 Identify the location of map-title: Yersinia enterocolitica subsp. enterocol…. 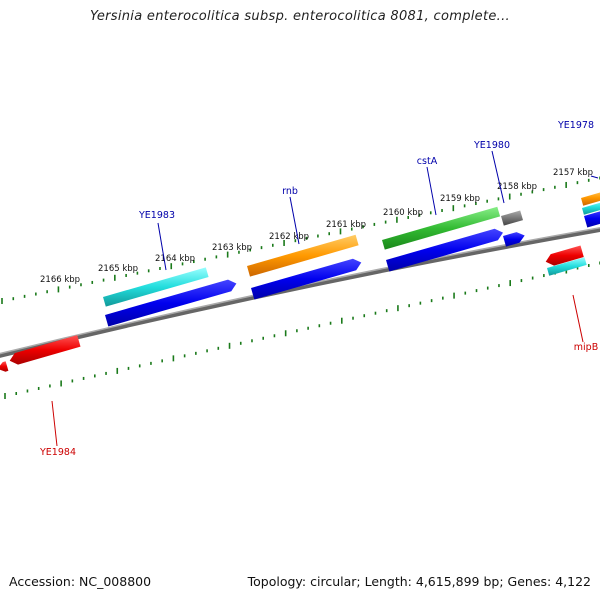
(300, 16).